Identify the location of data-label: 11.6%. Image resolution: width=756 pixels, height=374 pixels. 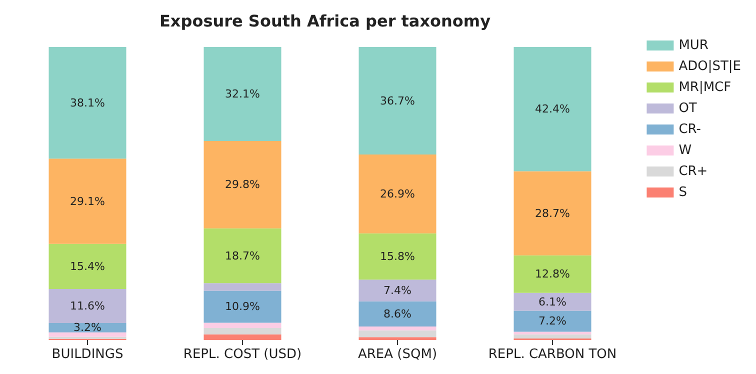
(87, 306).